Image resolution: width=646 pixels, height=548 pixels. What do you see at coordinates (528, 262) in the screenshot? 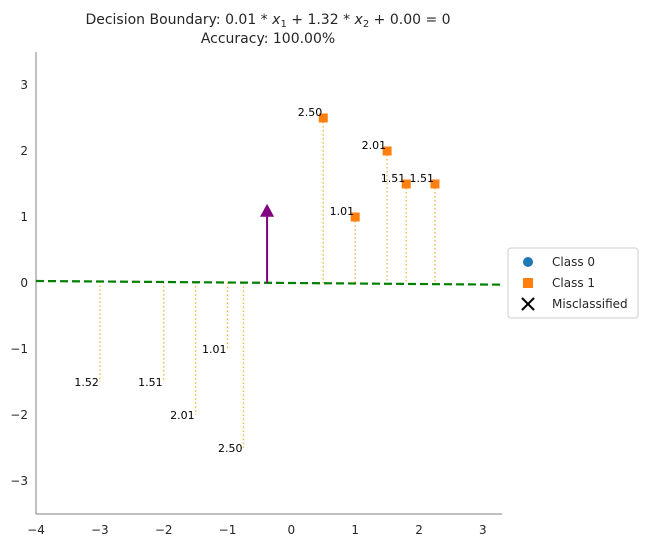
I see `legend-marker-class0` at bounding box center [528, 262].